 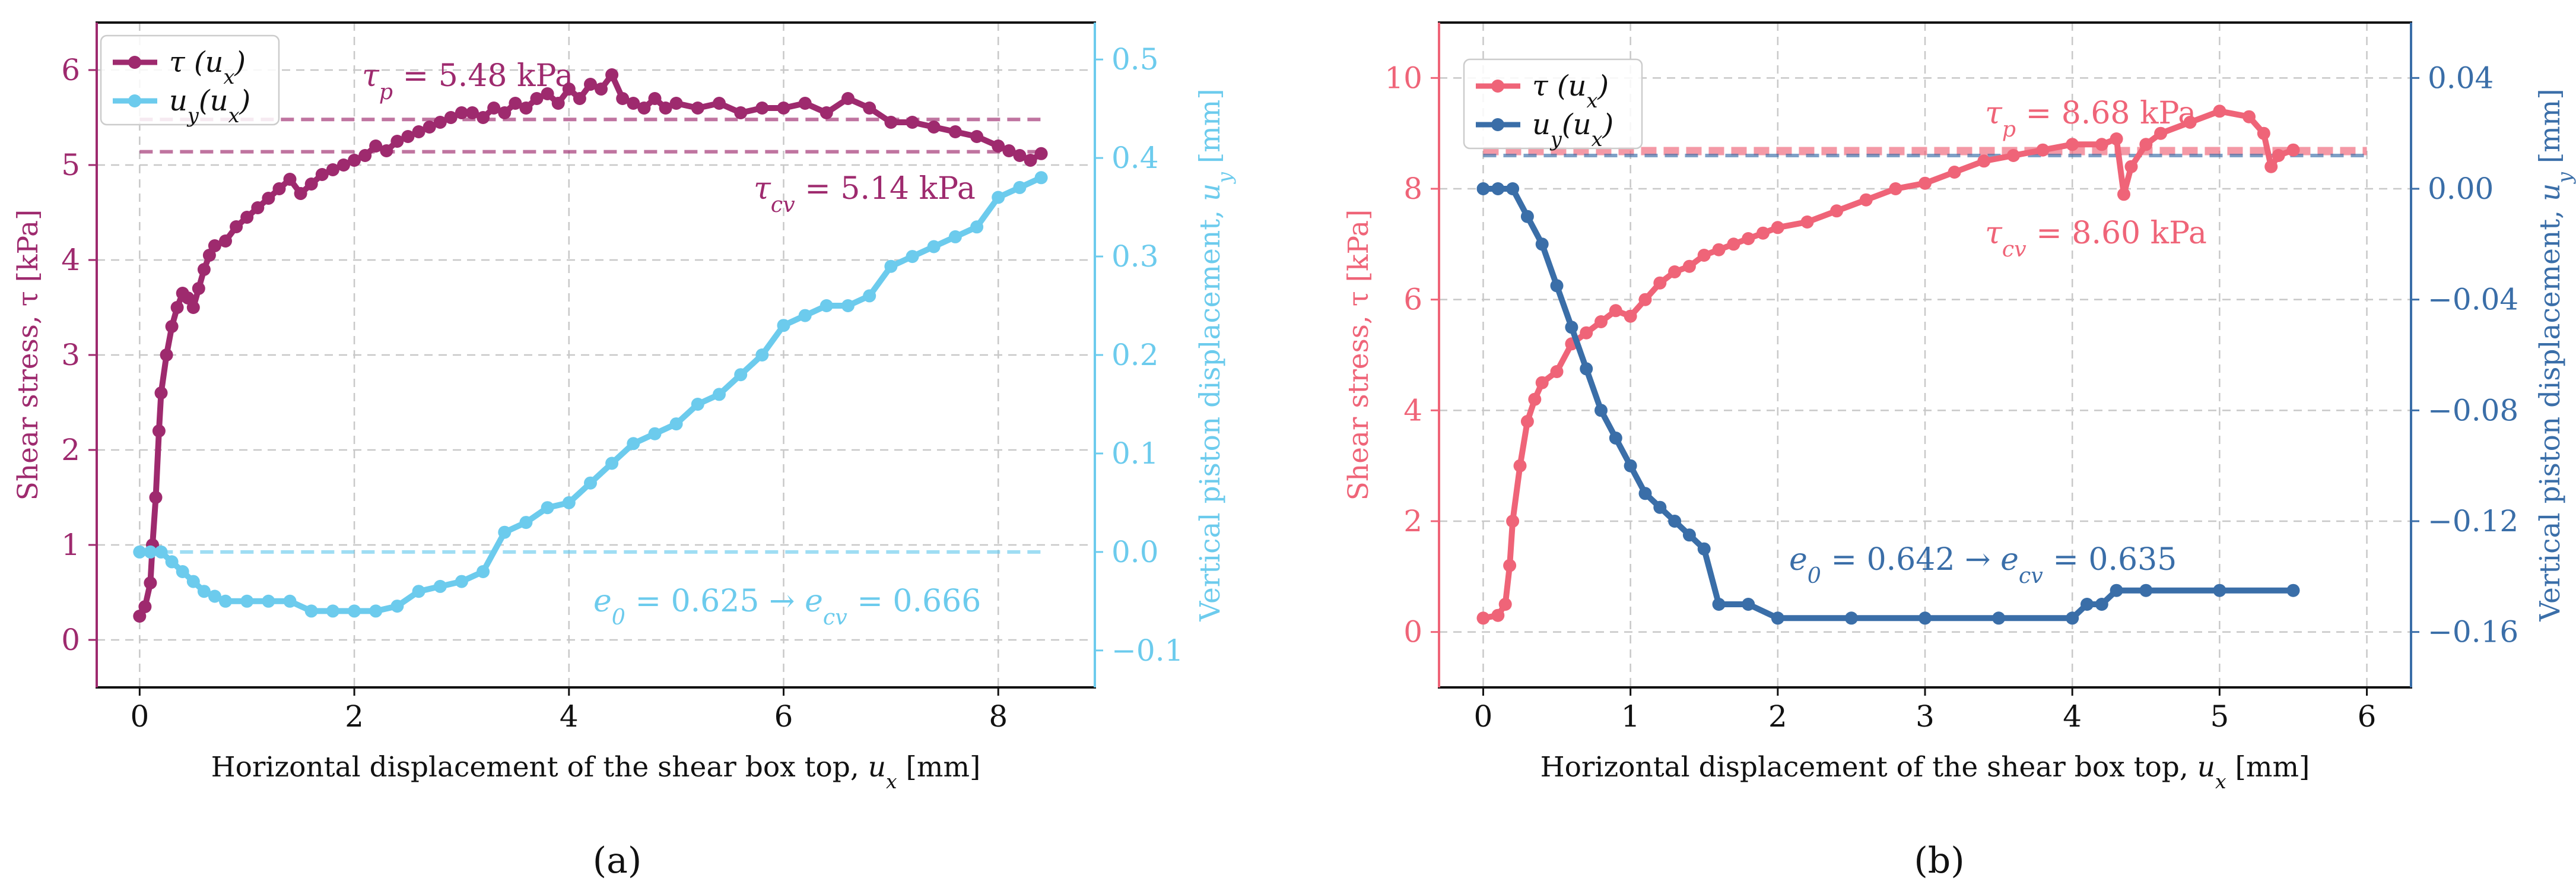 What do you see at coordinates (70, 355) in the screenshot?
I see `left-y-tick-label: 3` at bounding box center [70, 355].